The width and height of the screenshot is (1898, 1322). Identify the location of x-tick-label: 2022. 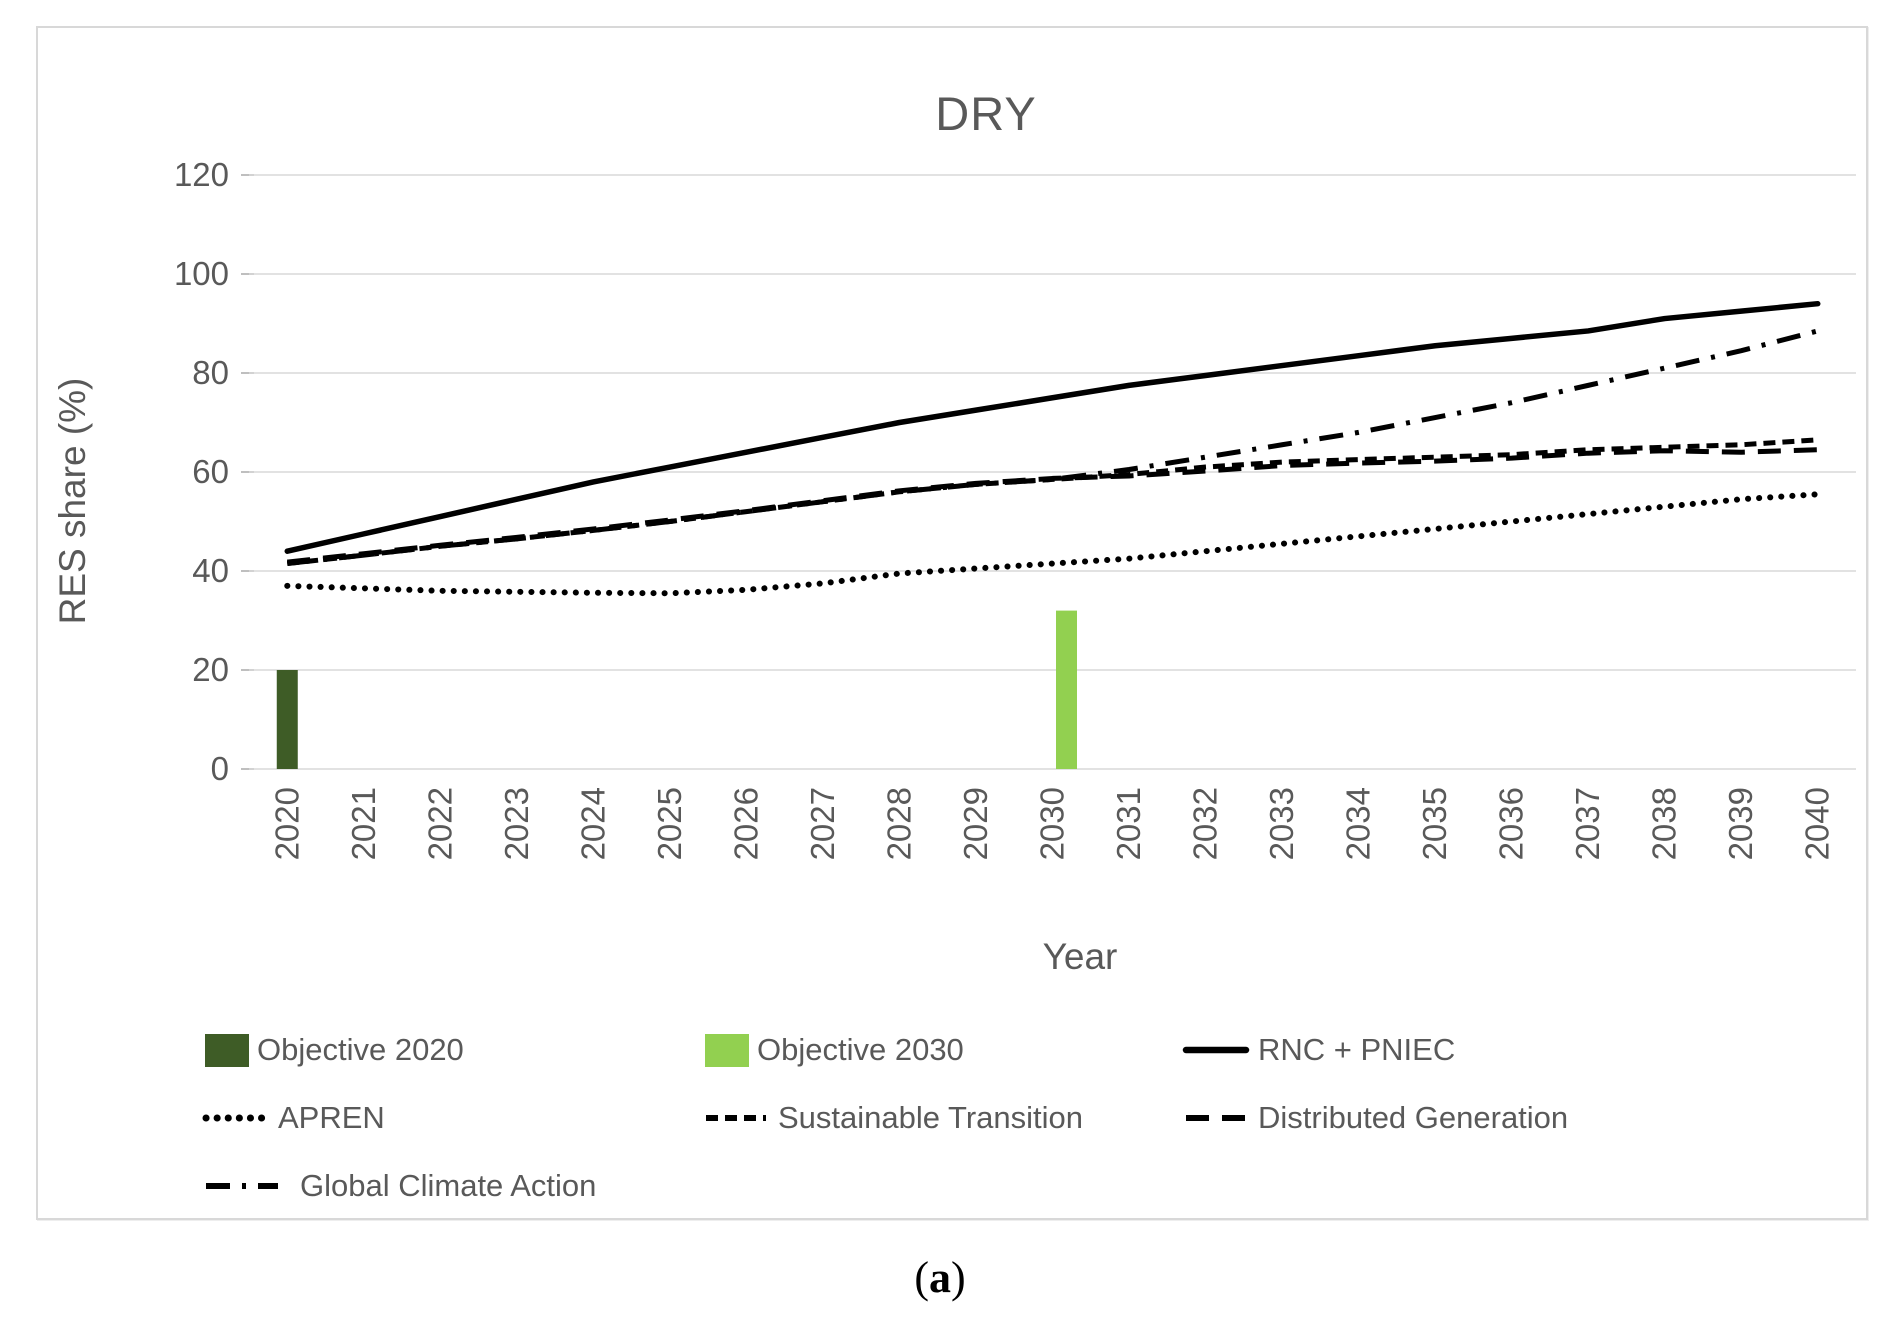
(439, 823).